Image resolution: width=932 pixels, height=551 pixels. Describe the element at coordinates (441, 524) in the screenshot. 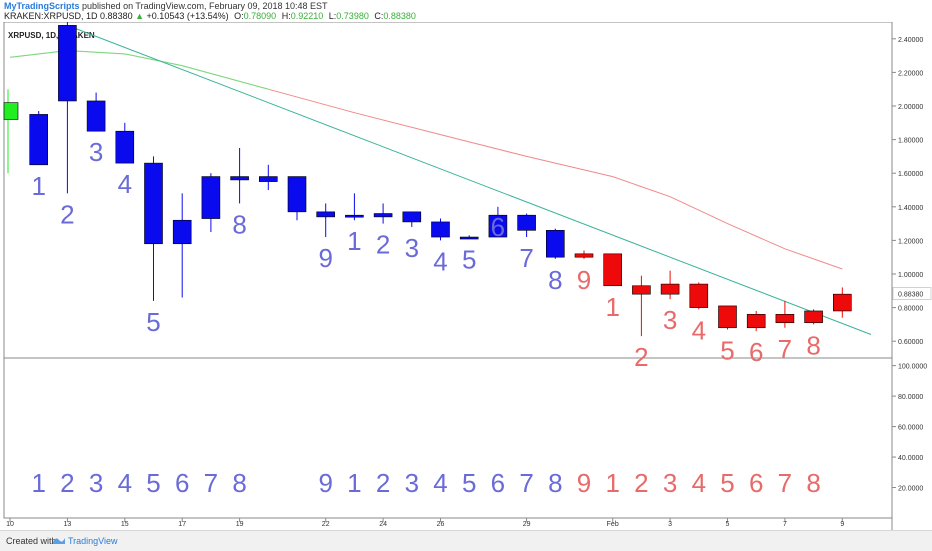

I see `time-tick-label: 26` at that location.